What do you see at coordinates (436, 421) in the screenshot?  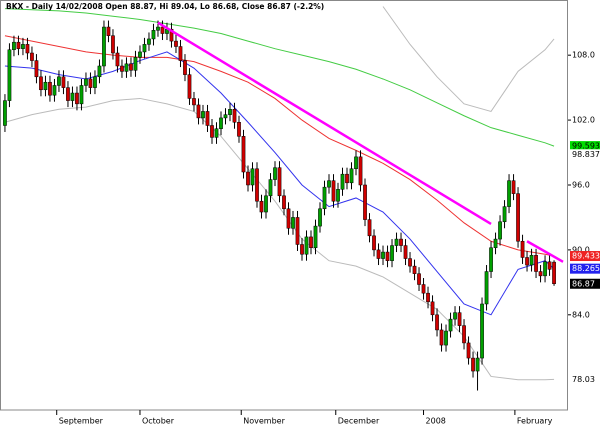 I see `x-tick-label: 2008` at bounding box center [436, 421].